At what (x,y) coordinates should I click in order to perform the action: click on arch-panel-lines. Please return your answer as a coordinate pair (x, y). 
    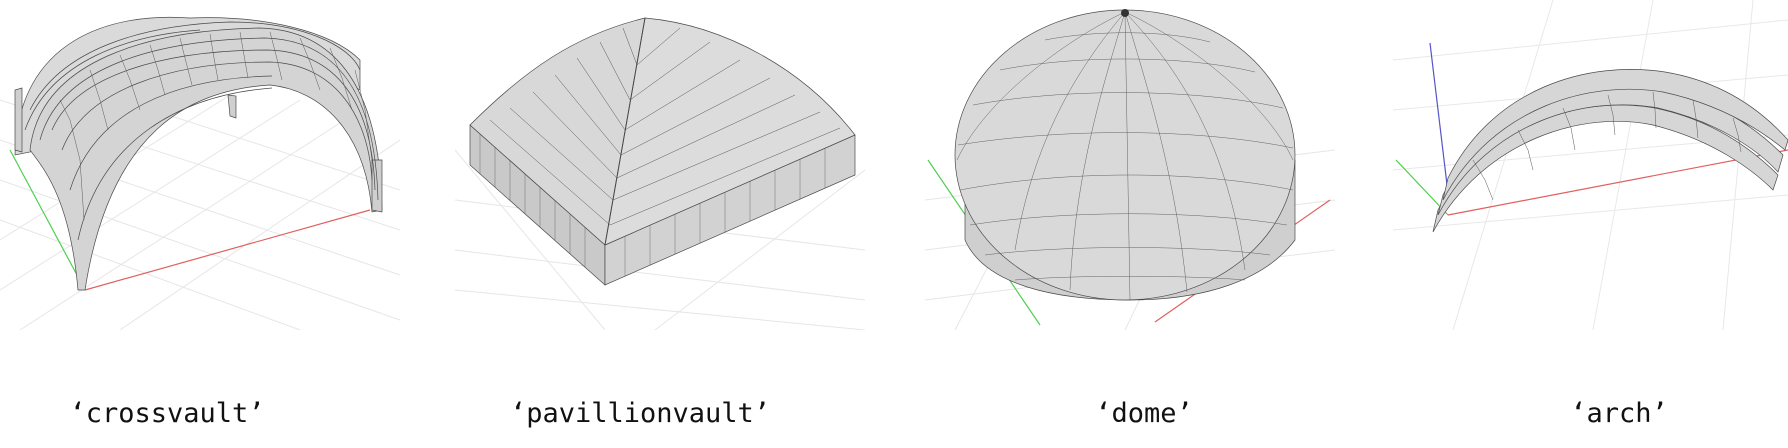
    Looking at the image, I should click on (1607, 146).